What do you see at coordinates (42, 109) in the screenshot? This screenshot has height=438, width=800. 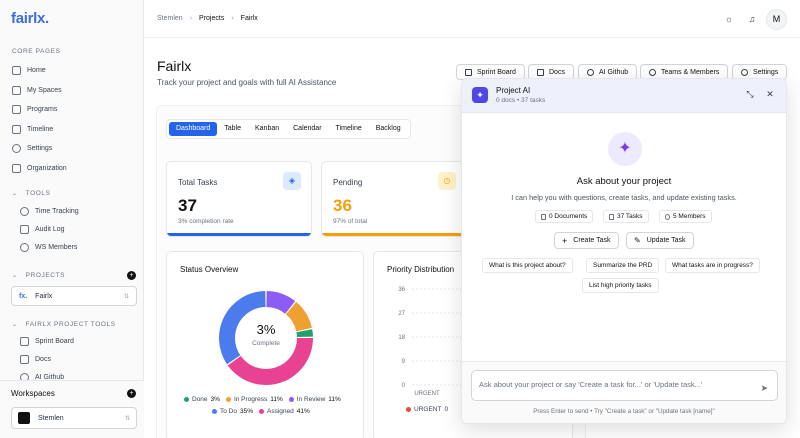 I see `sidebar-item-label: Programs` at bounding box center [42, 109].